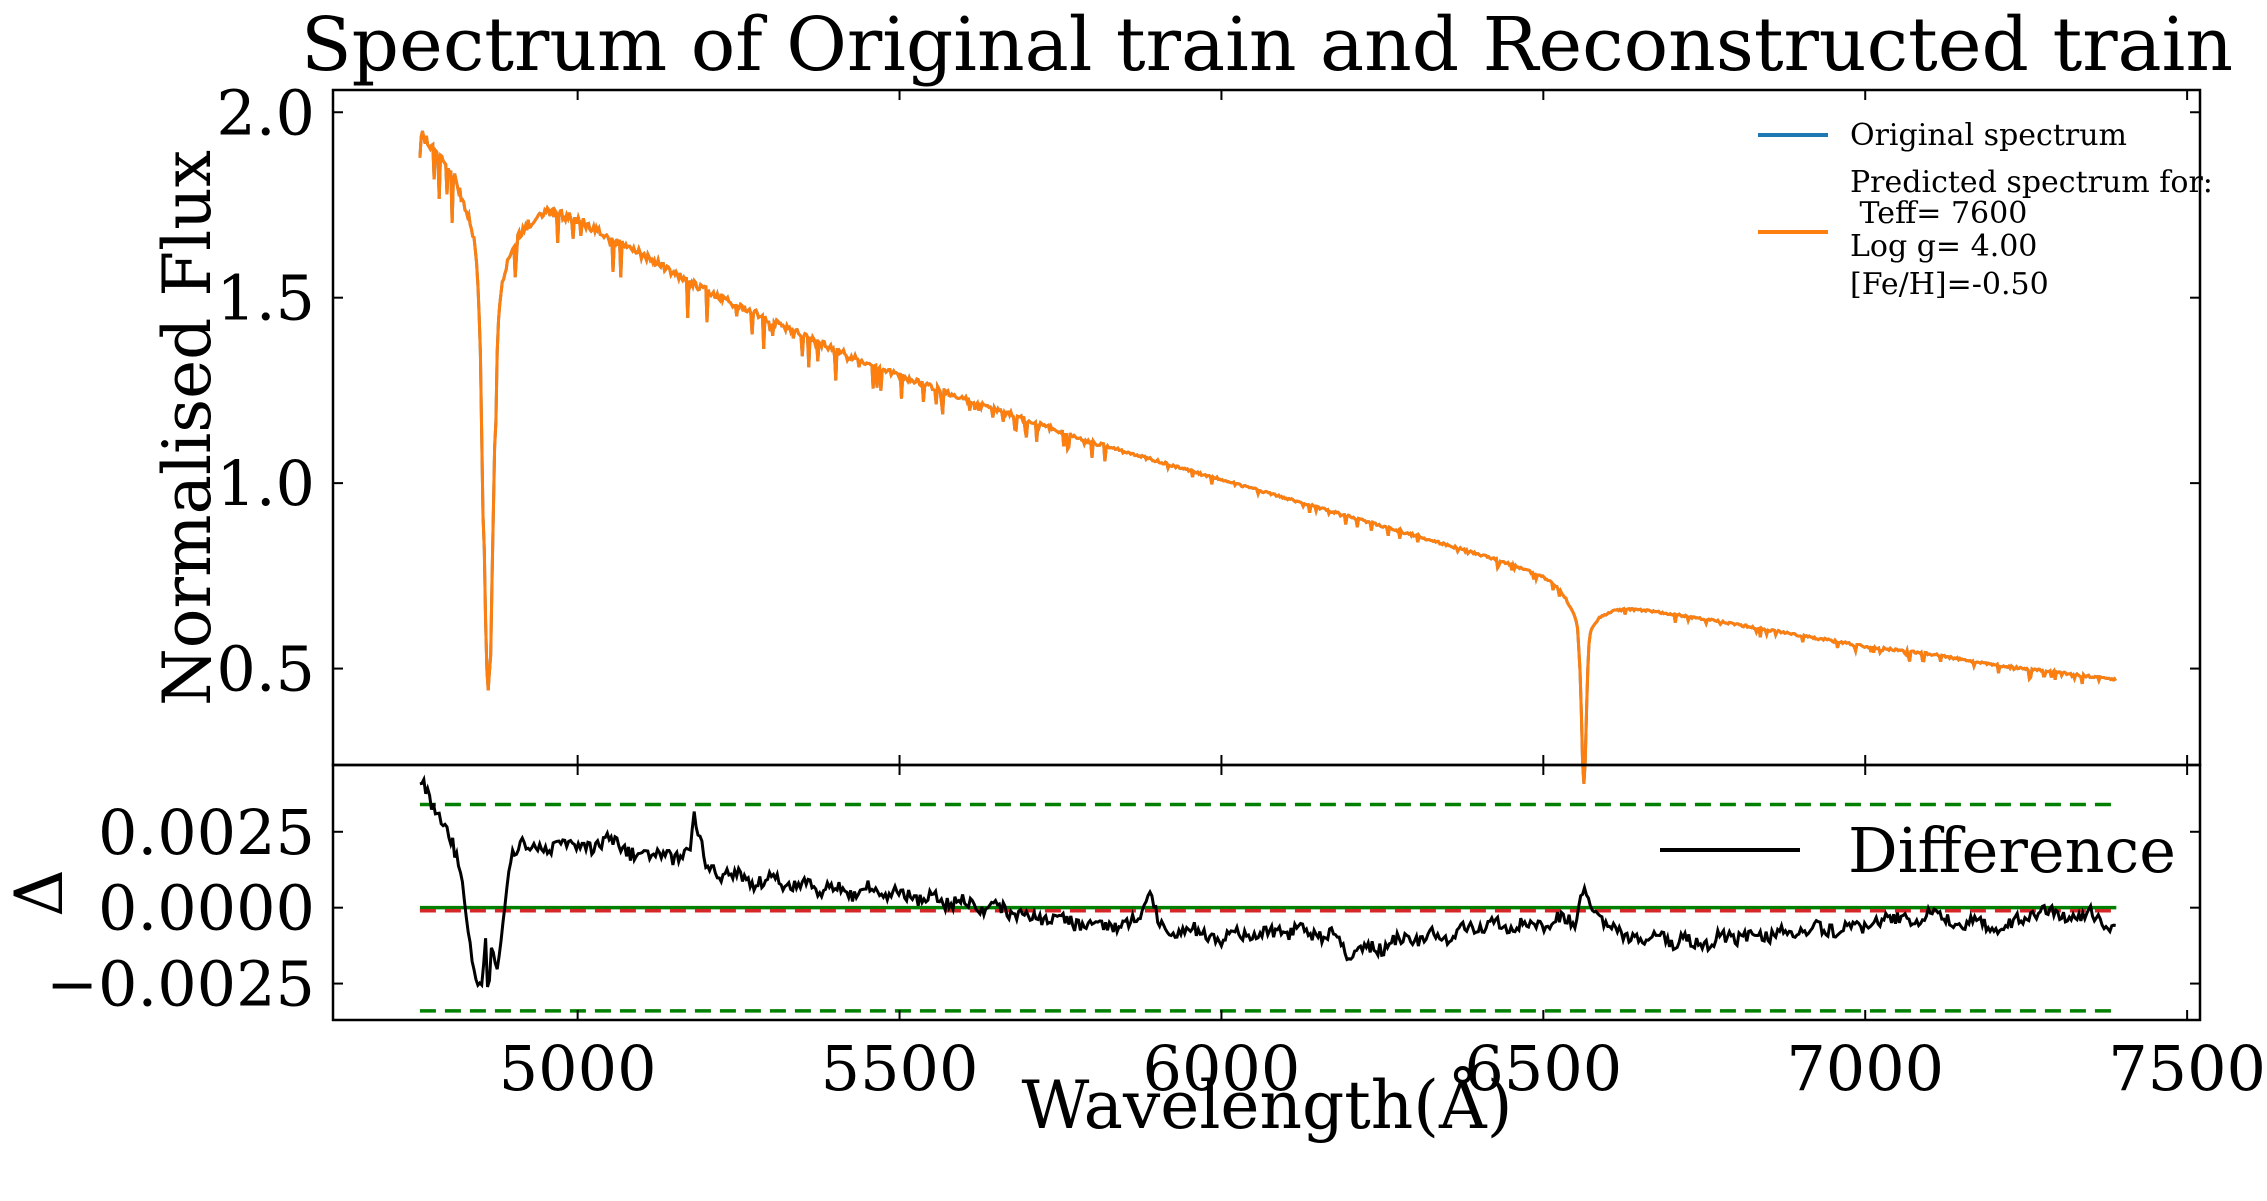  What do you see at coordinates (265, 669) in the screenshot?
I see `top-ytick-label: 0.5` at bounding box center [265, 669].